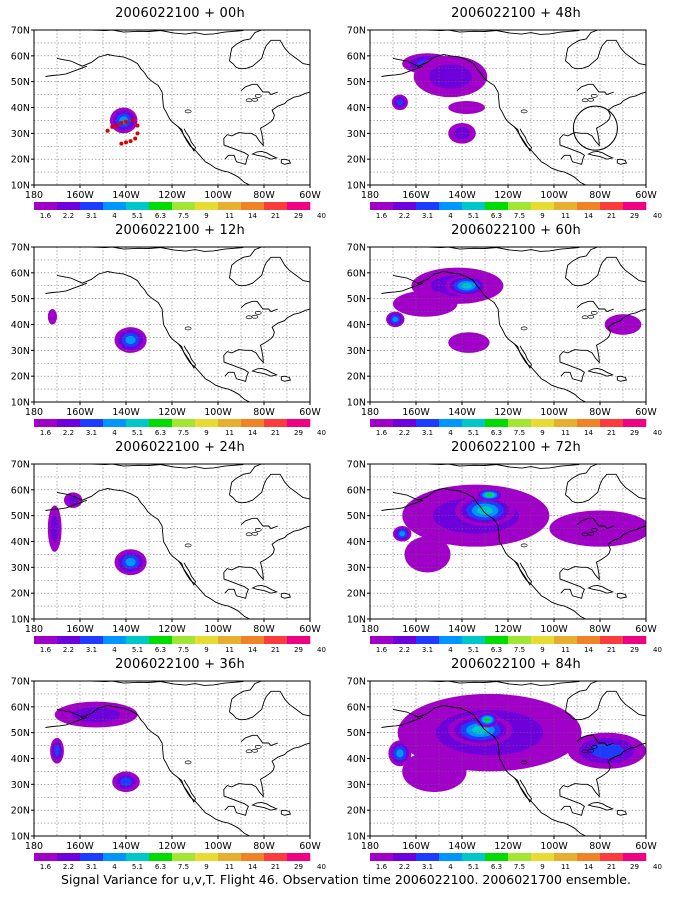  What do you see at coordinates (20, 682) in the screenshot?
I see `lat-label: 70N` at bounding box center [20, 682].